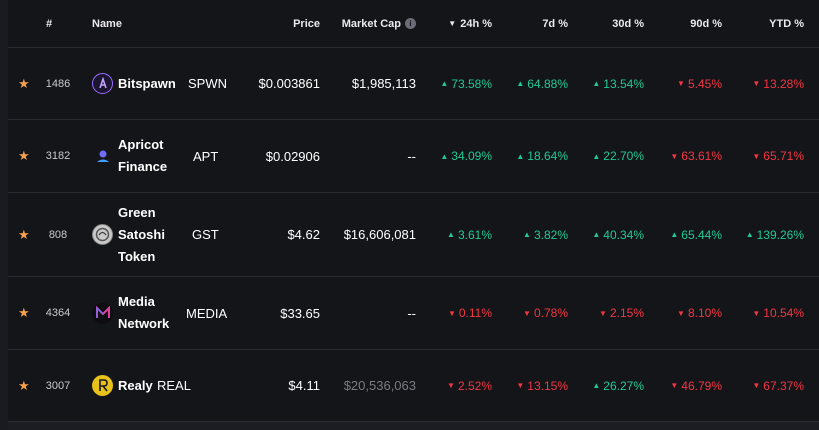 Image resolution: width=819 pixels, height=430 pixels. Describe the element at coordinates (452, 23) in the screenshot. I see `sort-desc-icon: ▼` at that location.